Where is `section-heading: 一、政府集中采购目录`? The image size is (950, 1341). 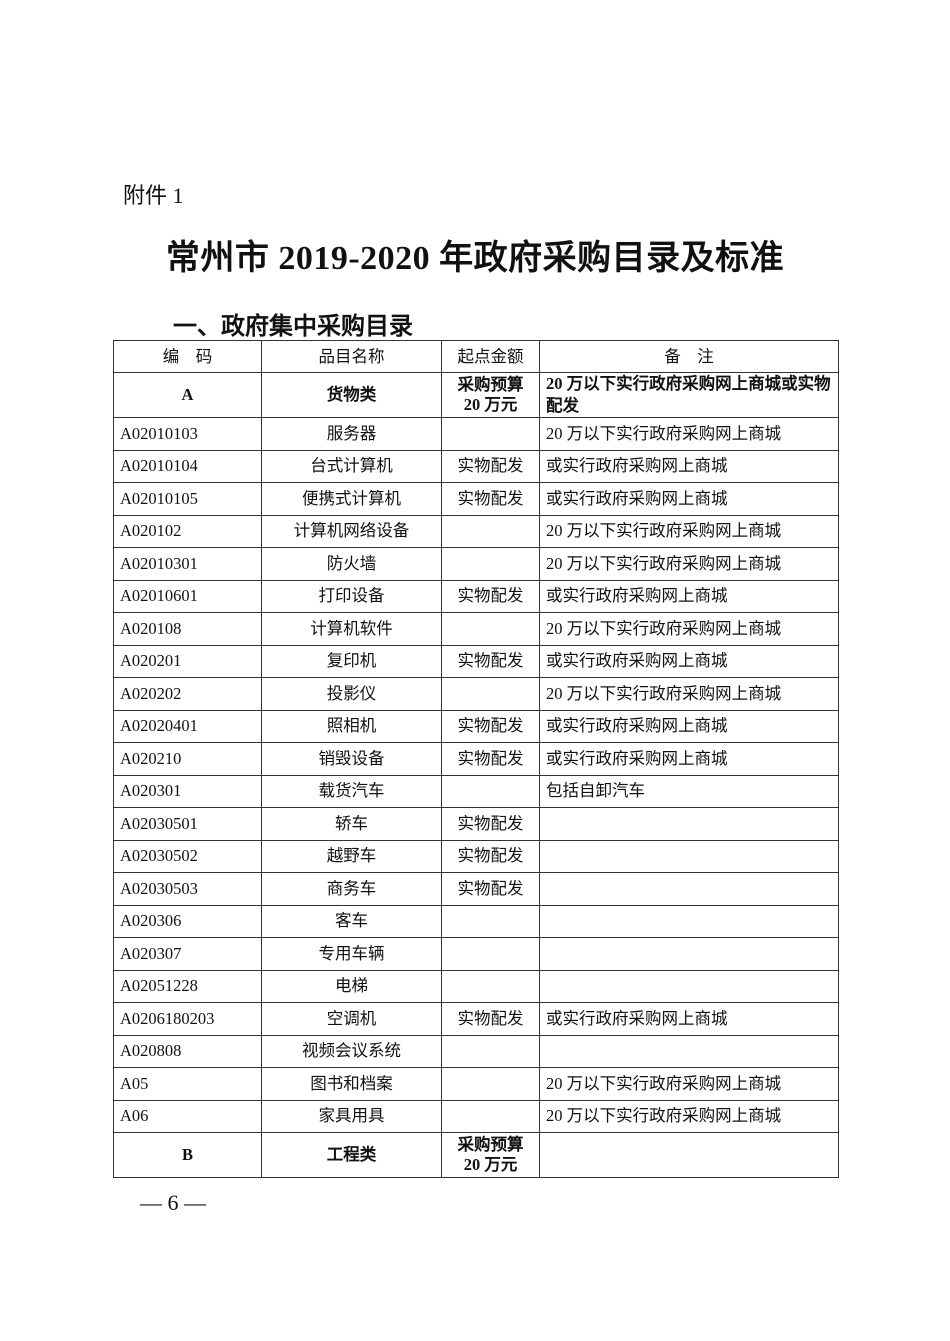
section-heading: 一、政府集中采购目录 is located at coordinates (293, 327).